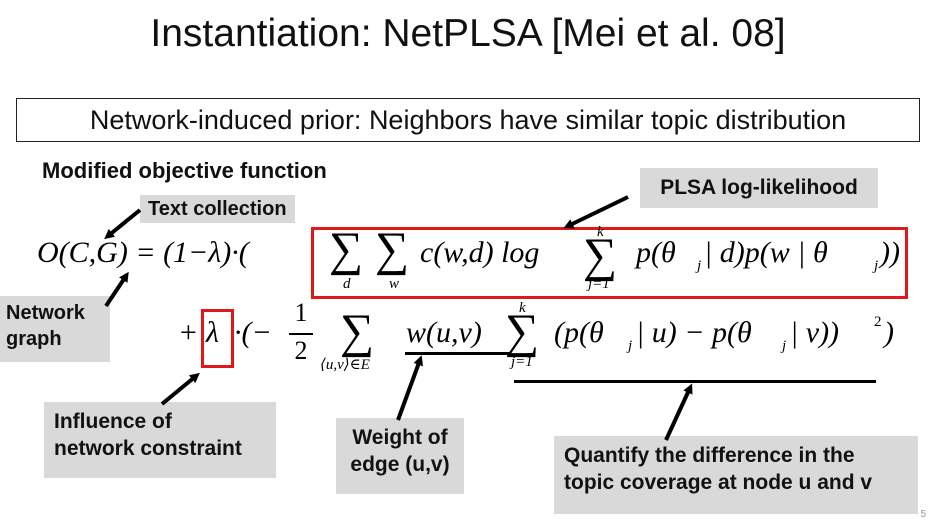 The height and width of the screenshot is (522, 936). Describe the element at coordinates (143, 252) in the screenshot. I see `formula-line1-lhs: O(C,G) = (1−λ)·(` at that location.